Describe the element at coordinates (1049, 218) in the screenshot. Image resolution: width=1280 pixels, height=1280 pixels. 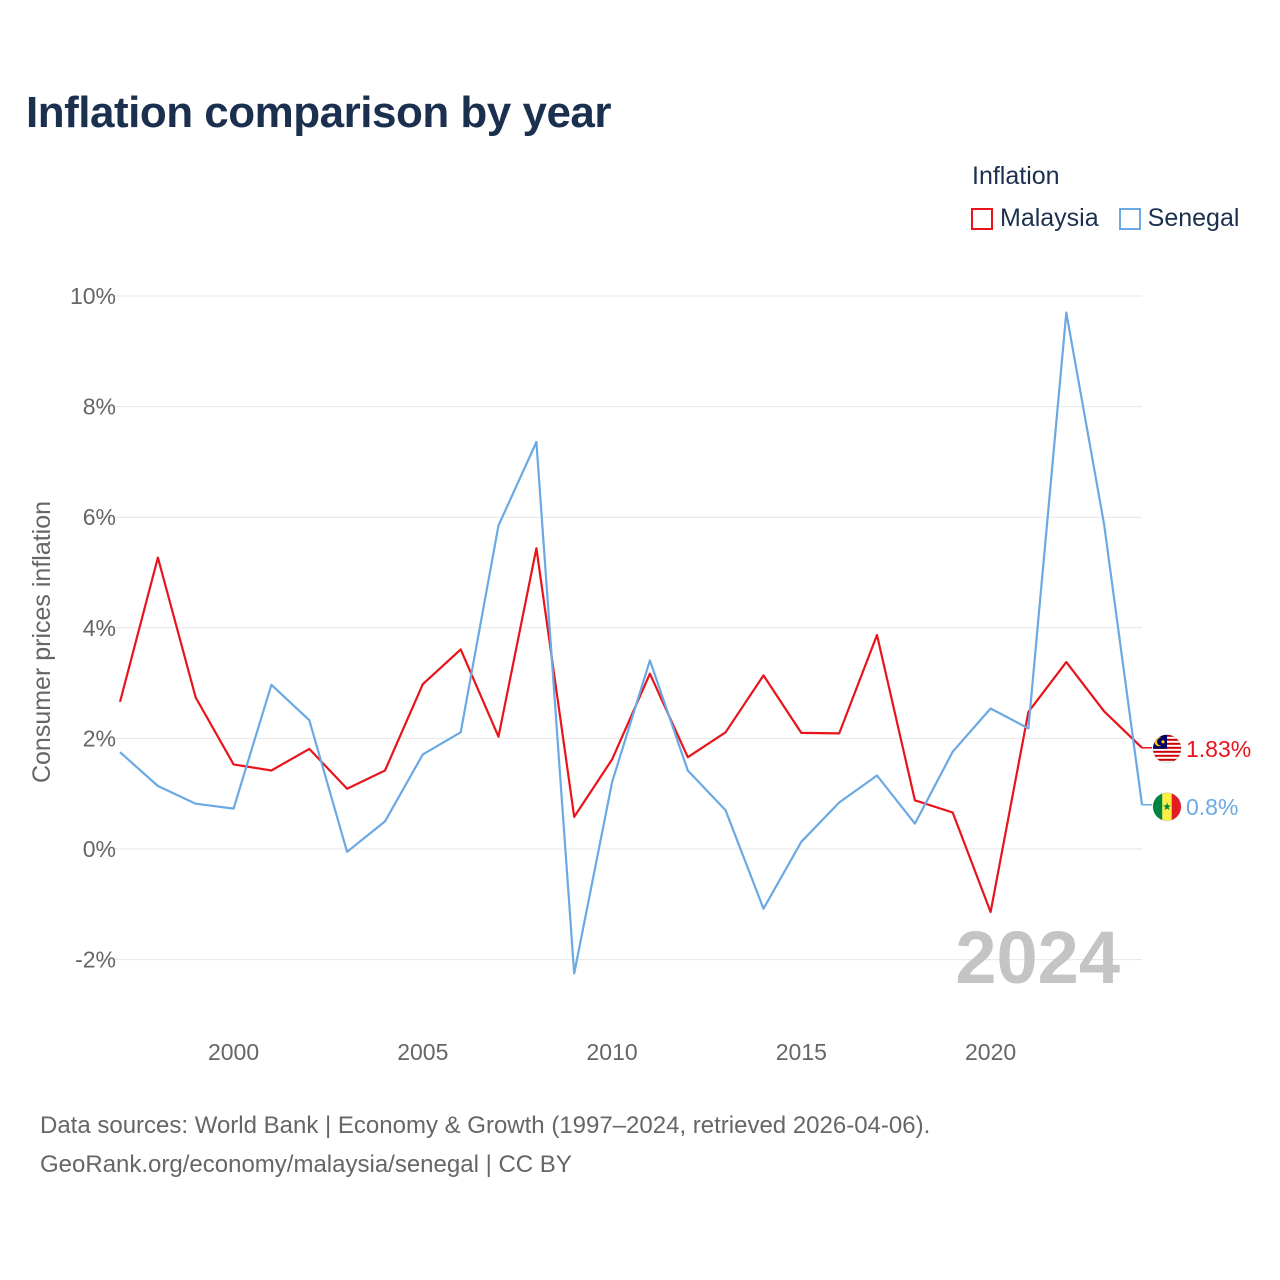
I see `legend-label-malaysia: Malaysia` at that location.